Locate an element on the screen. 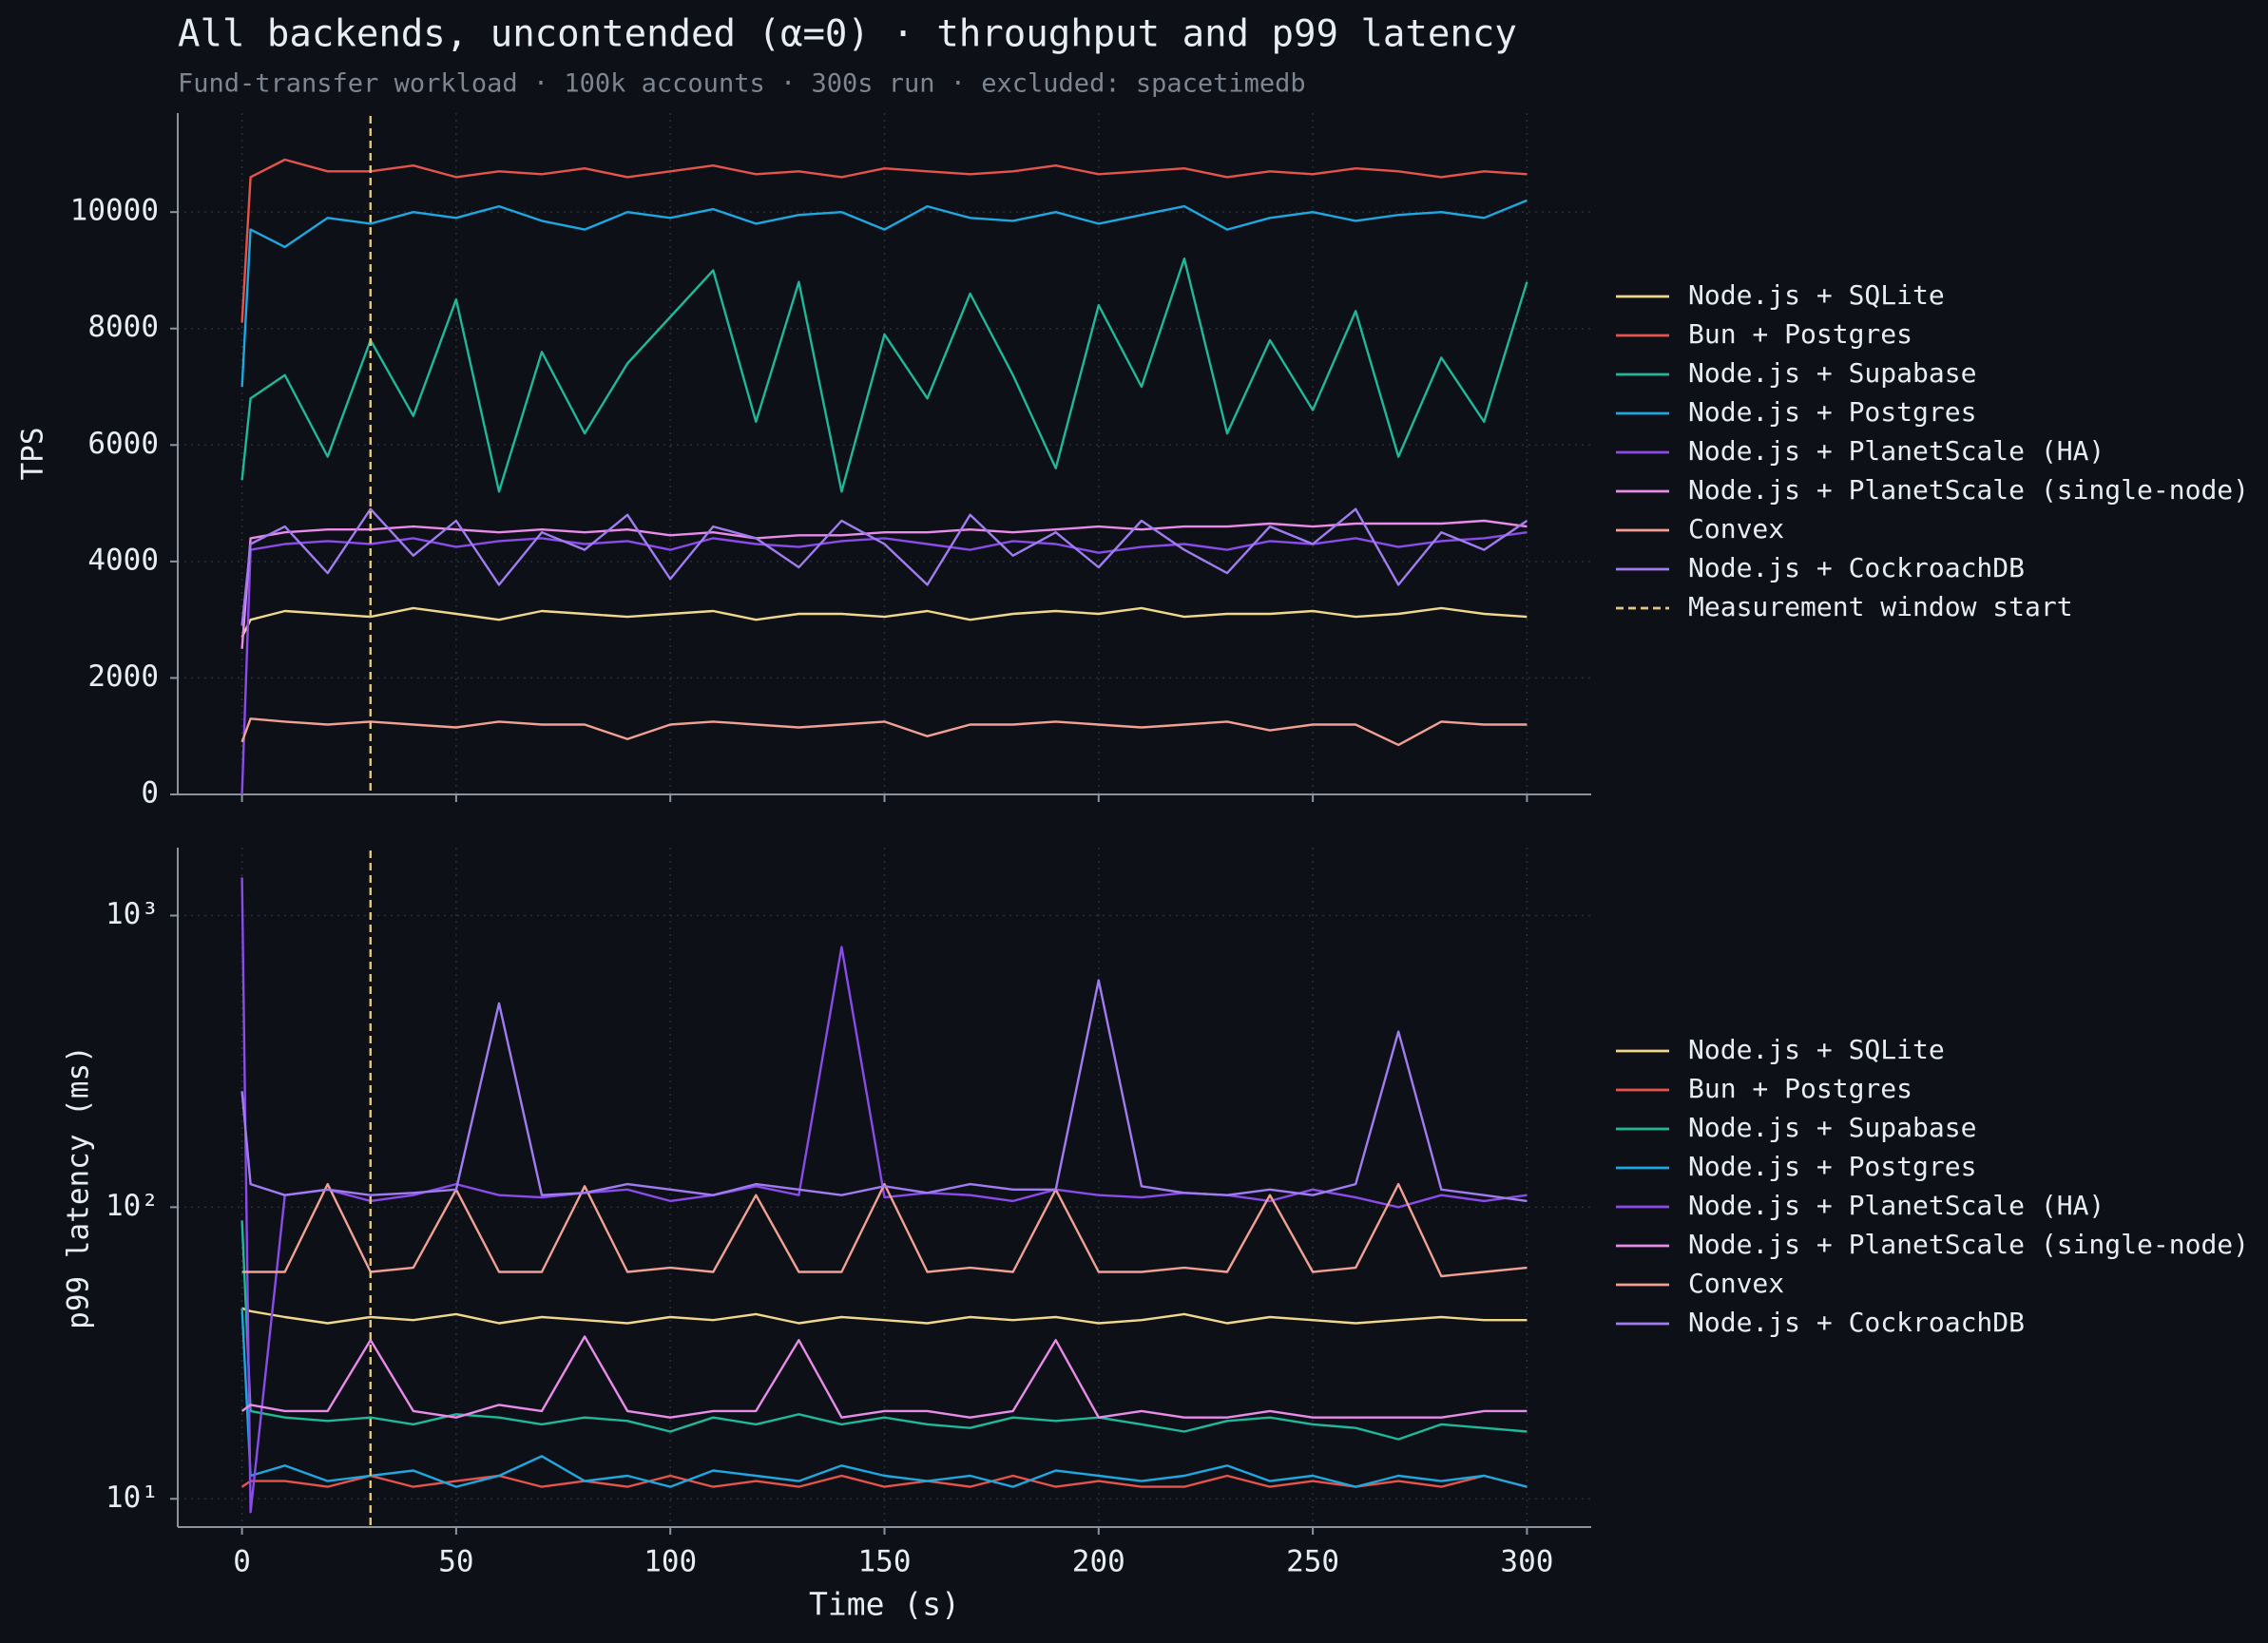 This screenshot has width=2268, height=1643. x-tick-label: 50 is located at coordinates (455, 1562).